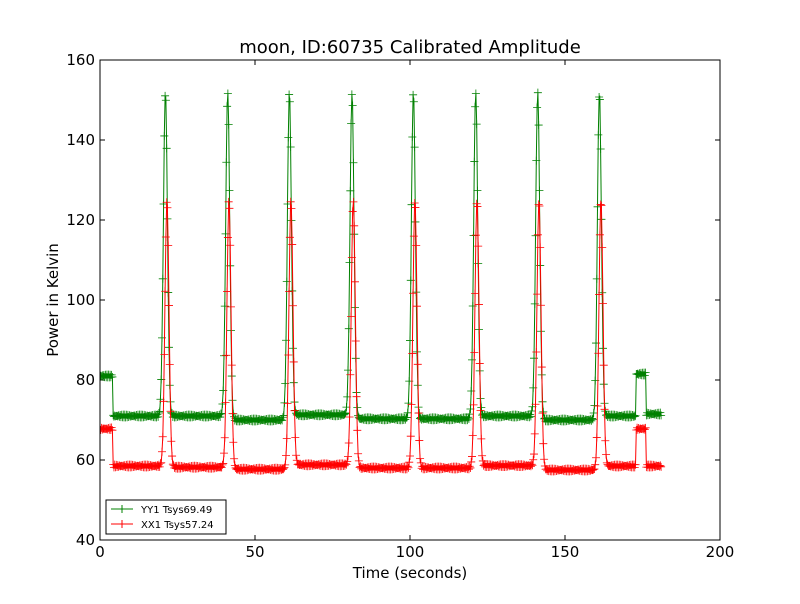 Image resolution: width=800 pixels, height=604 pixels. Describe the element at coordinates (80, 300) in the screenshot. I see `y-tick-label: 100` at that location.